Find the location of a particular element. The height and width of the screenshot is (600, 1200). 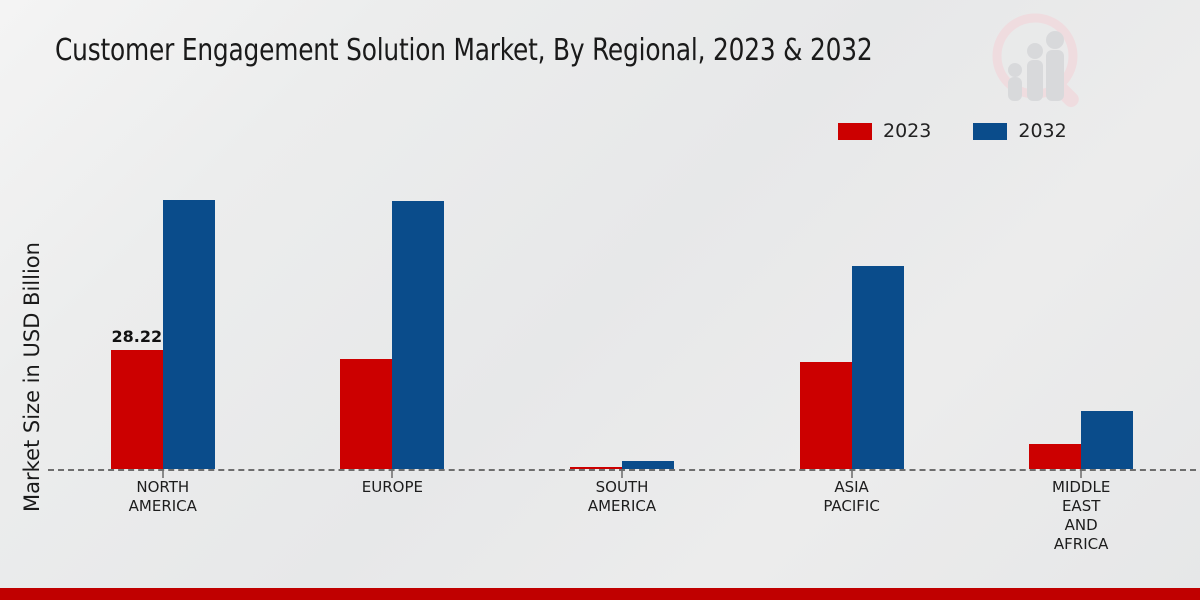

legend-swatch-2032 is located at coordinates (990, 131).